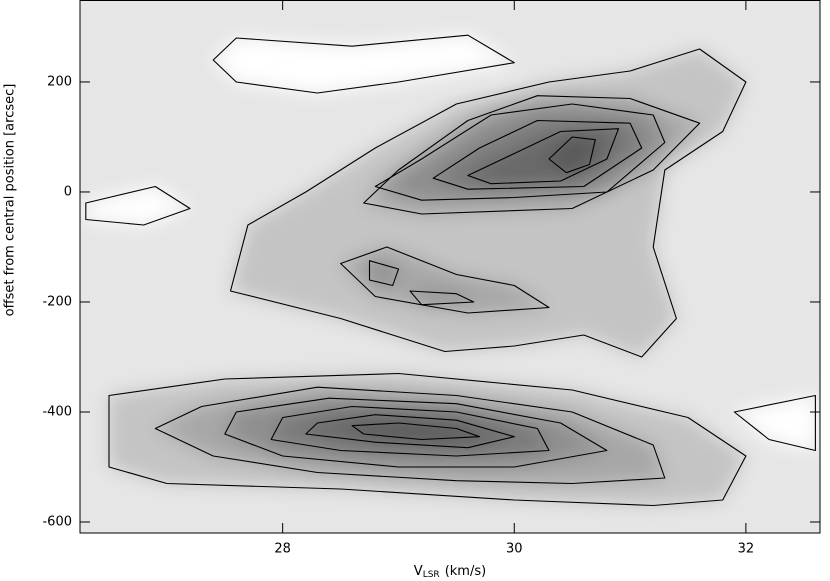 This screenshot has width=830, height=581. I want to click on y-tick-label: -600, so click(57, 521).